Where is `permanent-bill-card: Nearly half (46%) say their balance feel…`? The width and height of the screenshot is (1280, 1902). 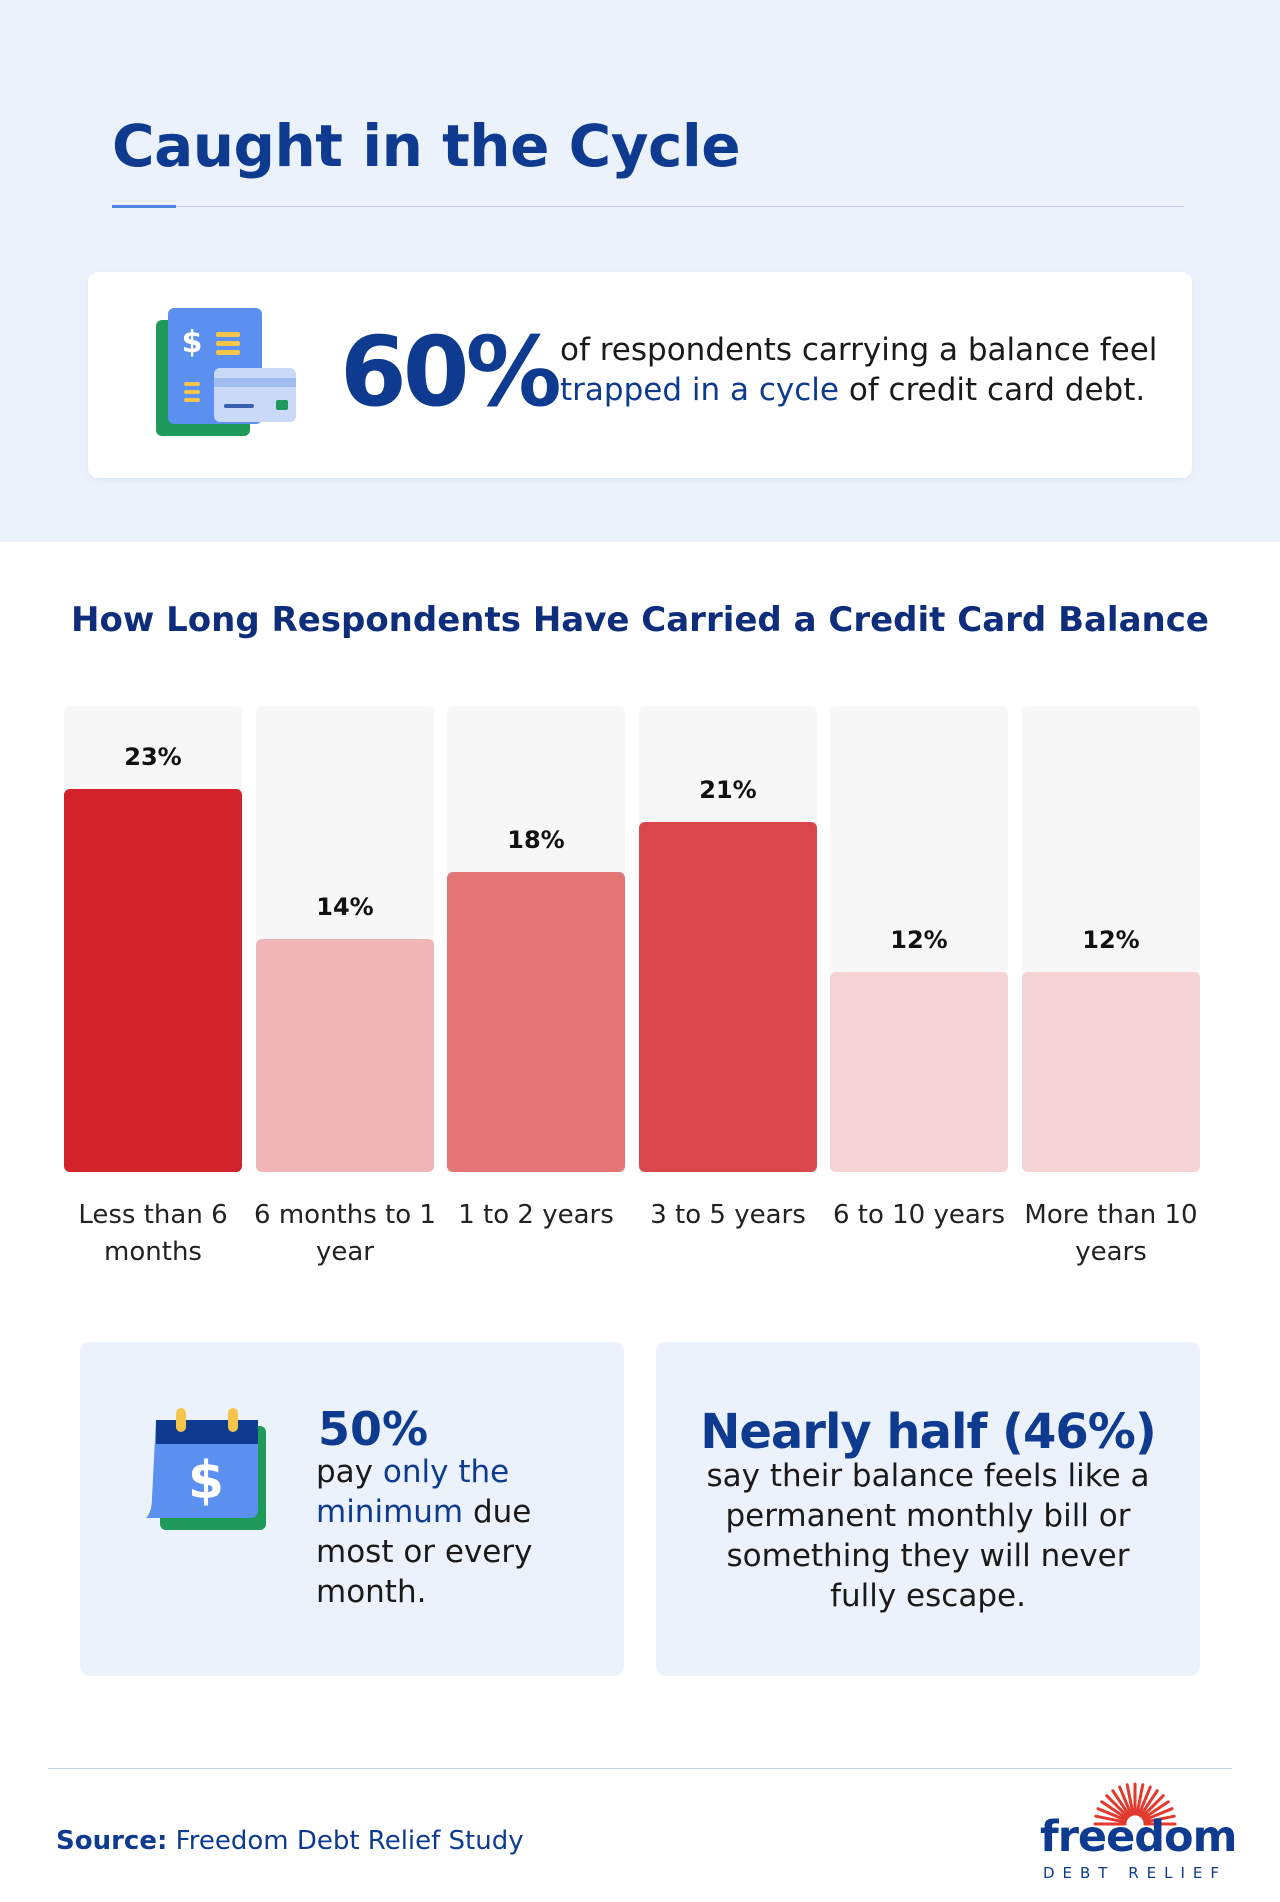 permanent-bill-card: Nearly half (46%) say their balance feel… is located at coordinates (928, 1509).